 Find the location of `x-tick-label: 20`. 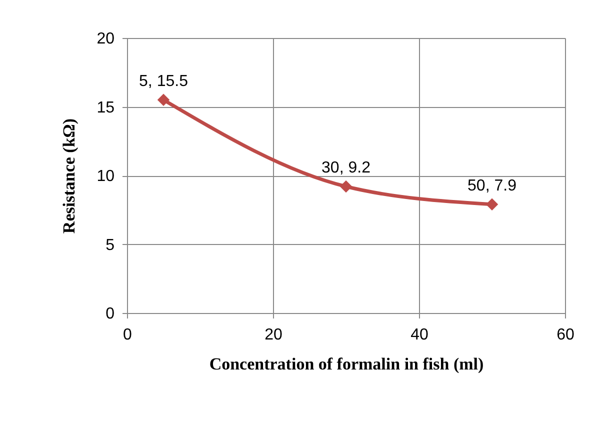

x-tick-label: 20 is located at coordinates (273, 335).